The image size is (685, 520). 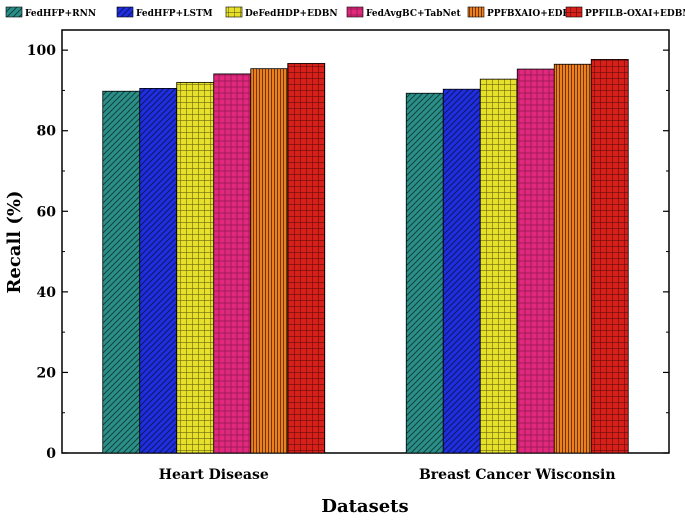 I want to click on x-axis-title: Datasets, so click(x=364, y=506).